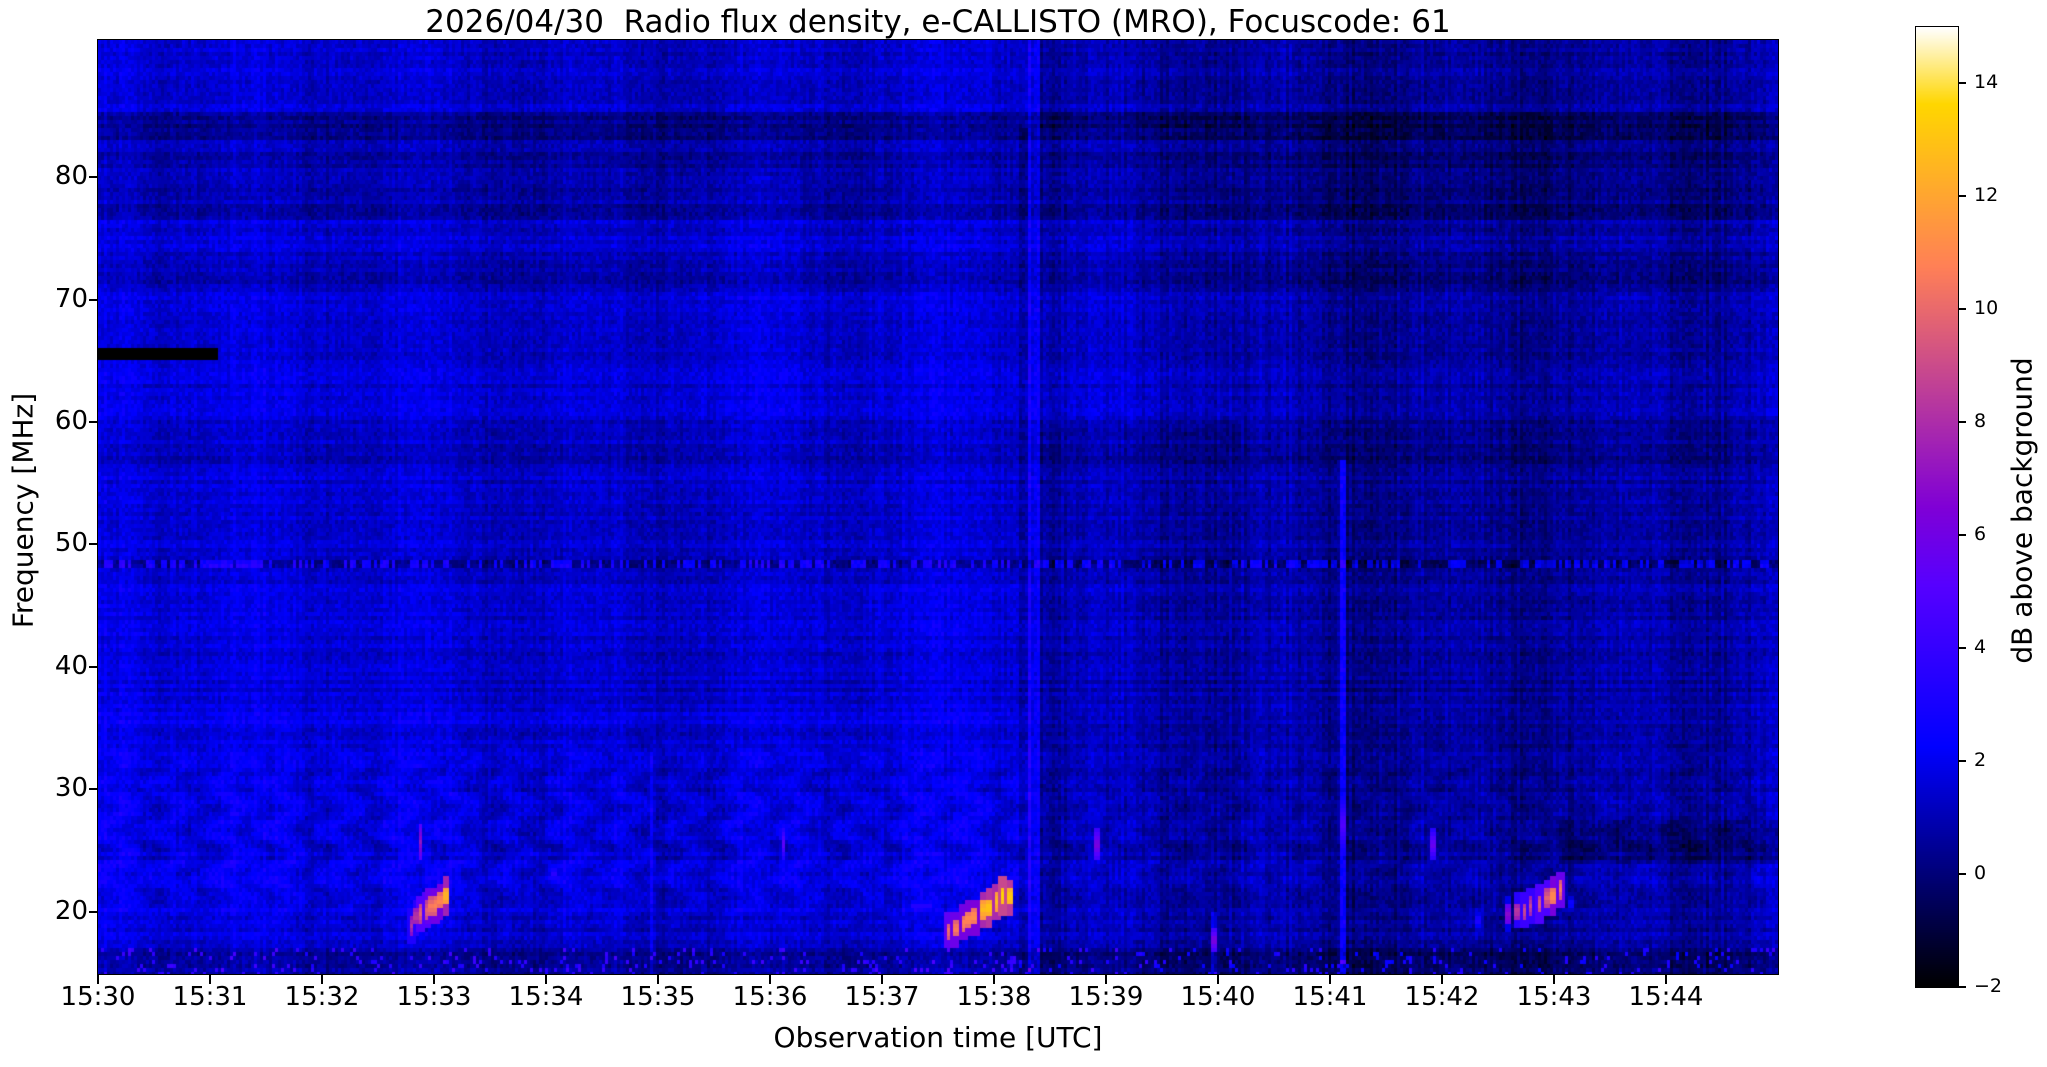  Describe the element at coordinates (1986, 308) in the screenshot. I see `colorbar-tick-label: 10` at that location.